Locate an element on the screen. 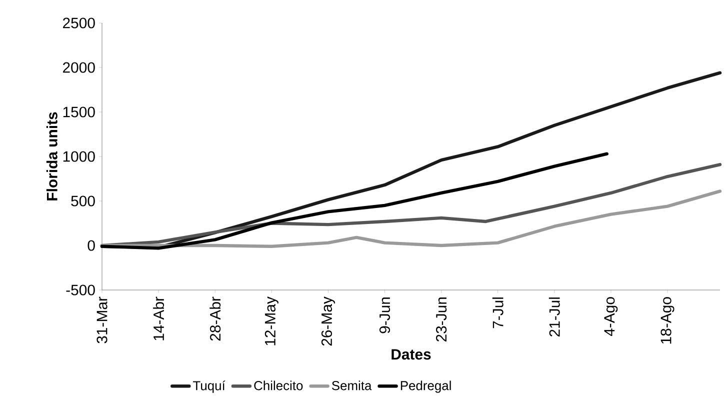  y-tick-label: 500 is located at coordinates (83, 201).